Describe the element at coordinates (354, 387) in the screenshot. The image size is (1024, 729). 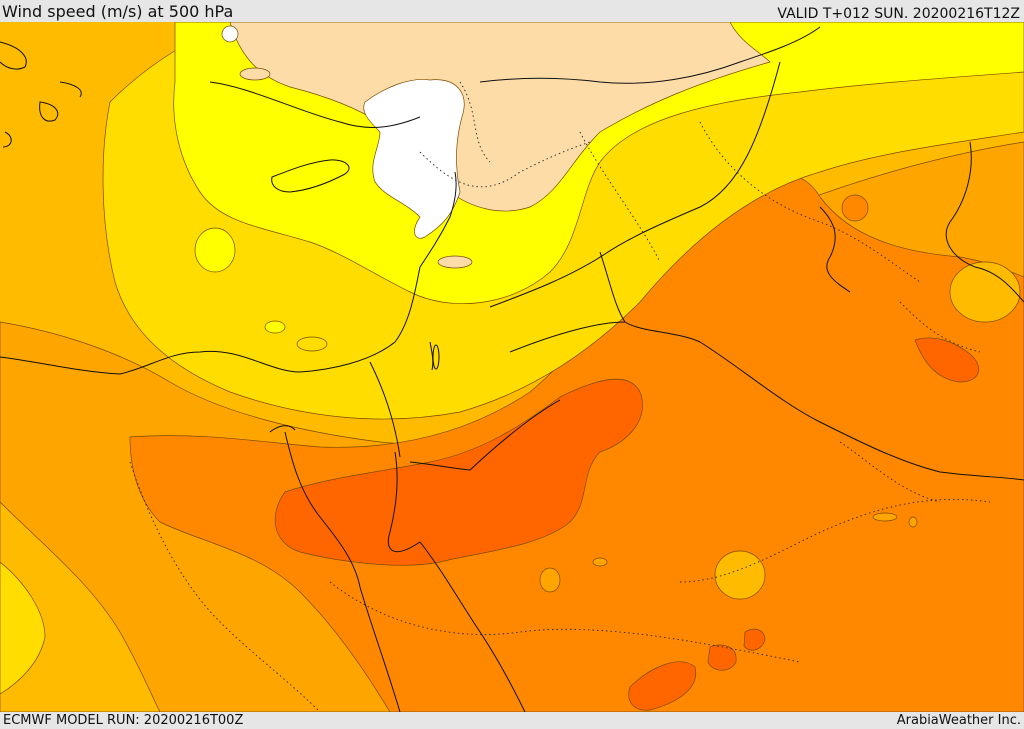
I see `sinai-outline` at that location.